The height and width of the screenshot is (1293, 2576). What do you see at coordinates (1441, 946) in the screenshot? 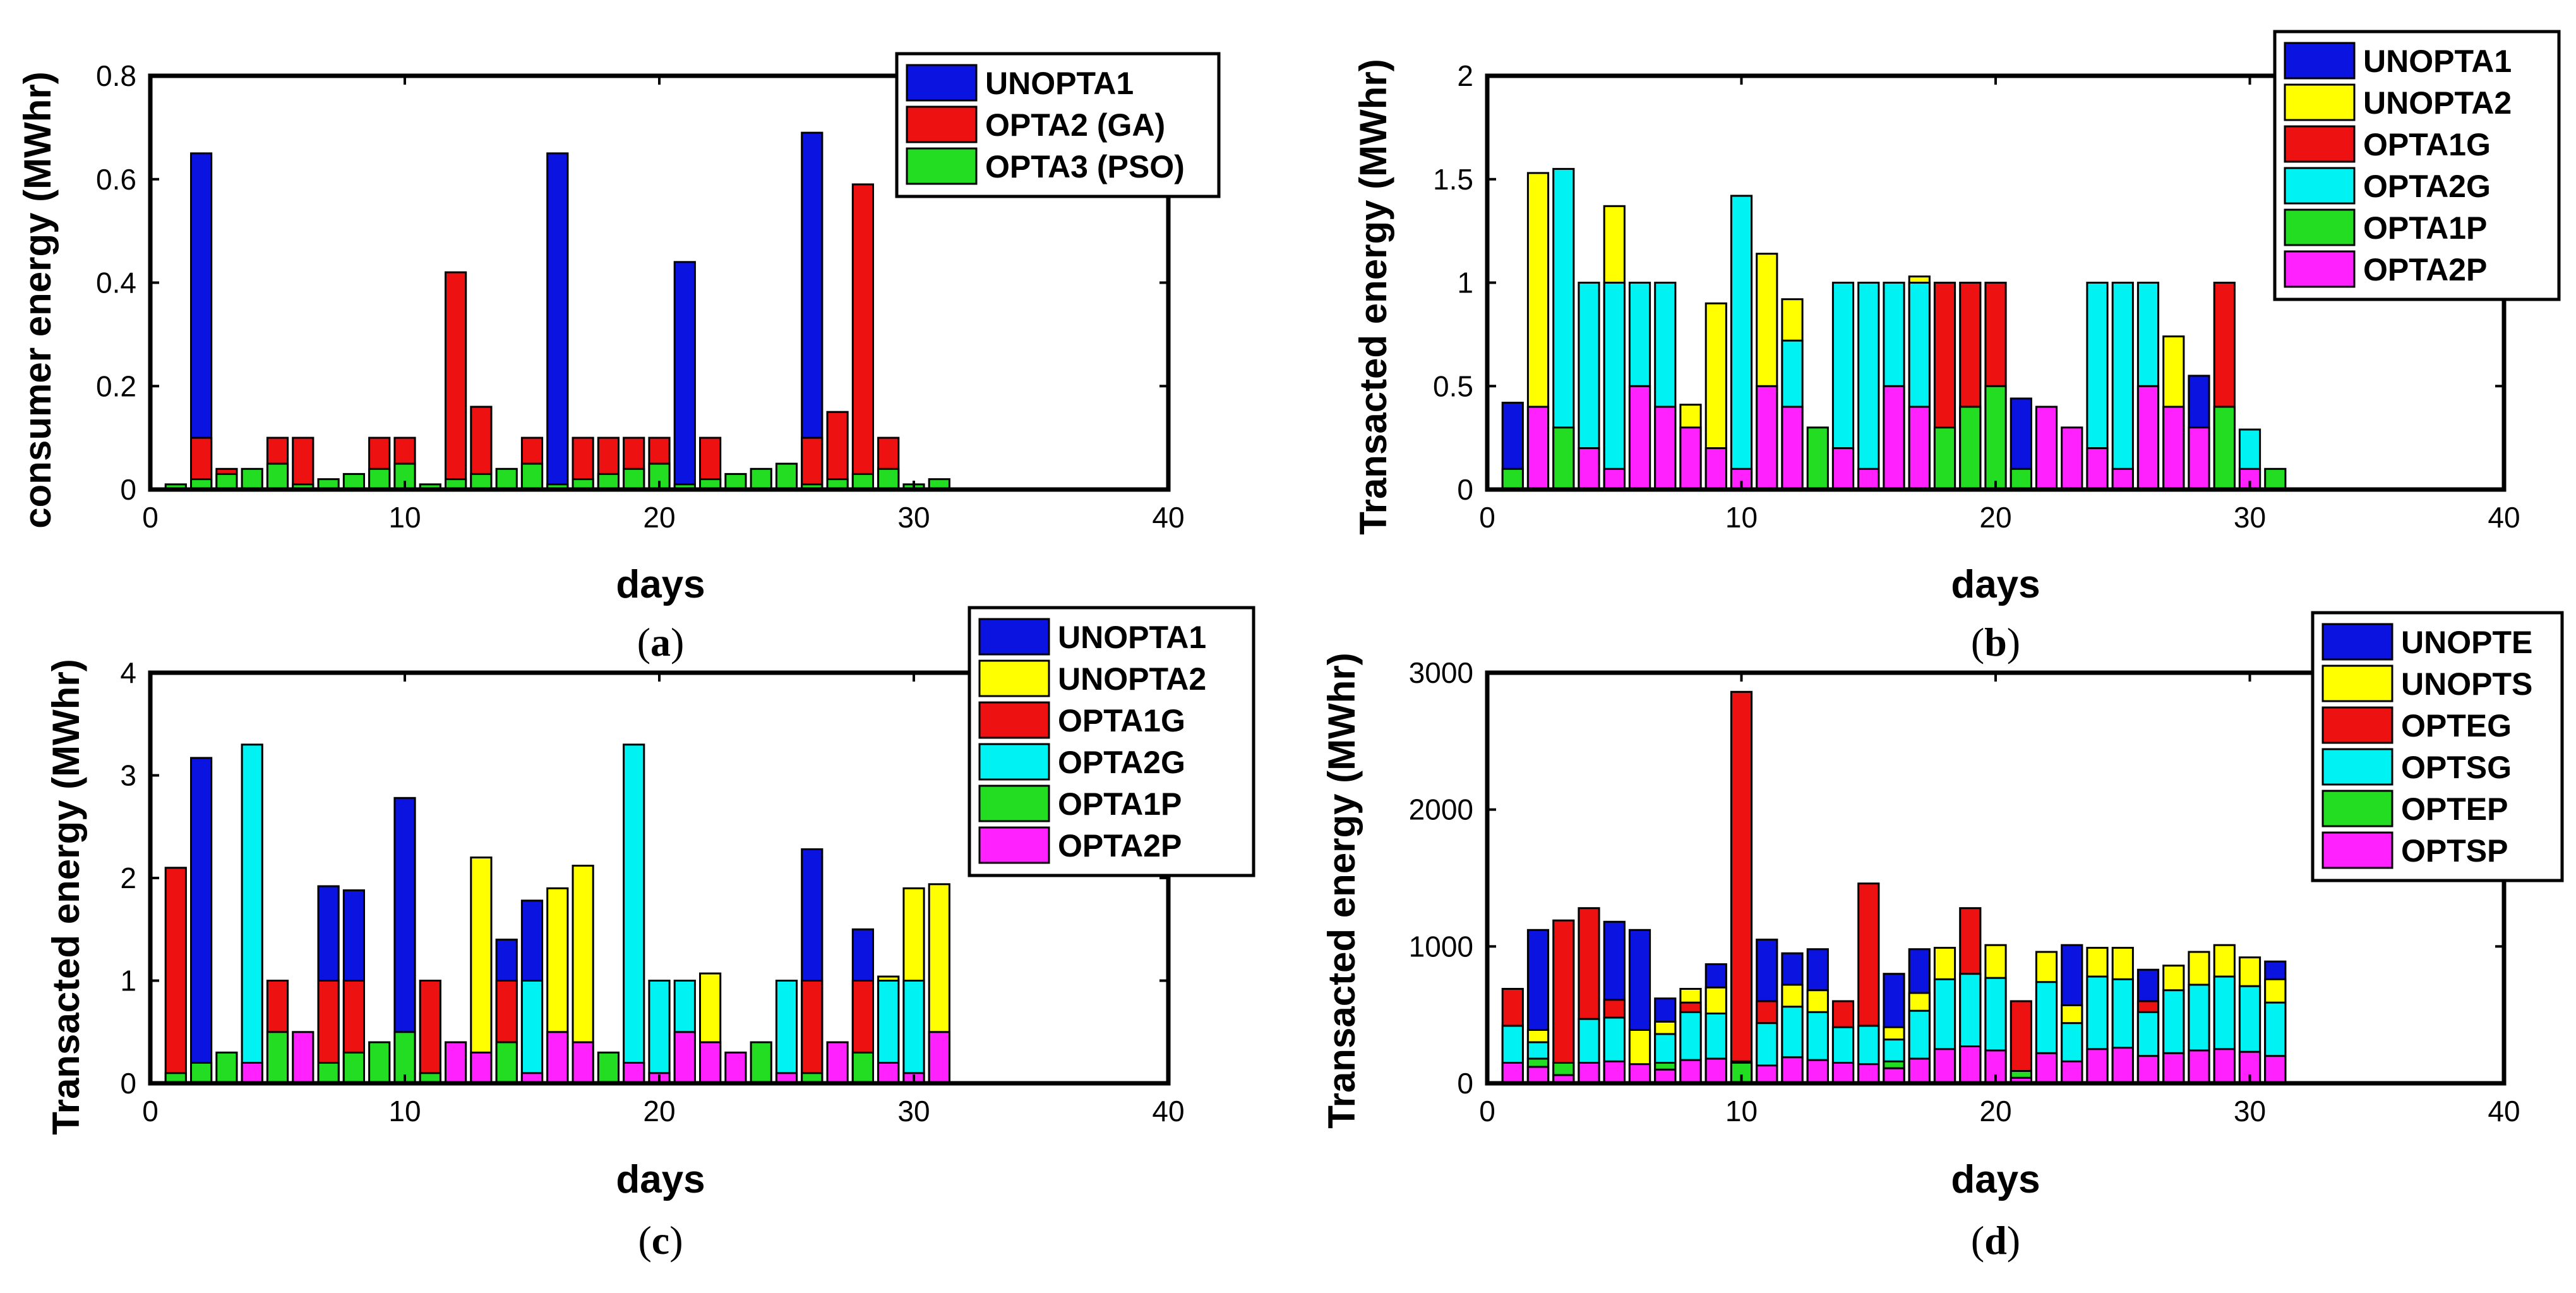
I see `y-tick-label: 1000` at bounding box center [1441, 946].